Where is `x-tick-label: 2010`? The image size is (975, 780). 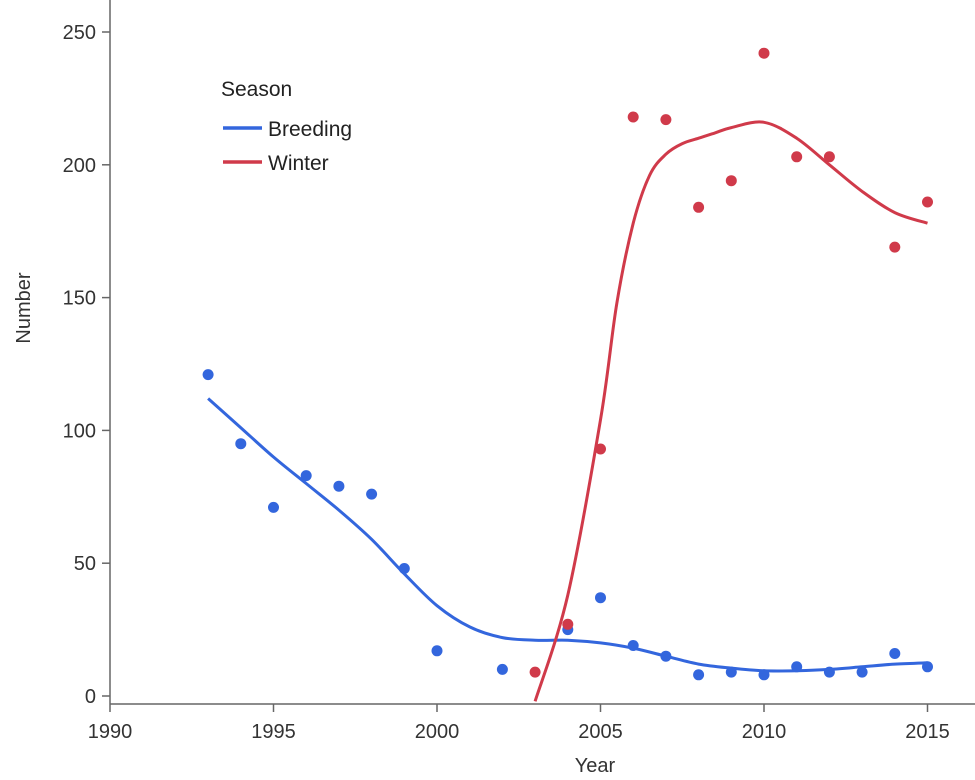 x-tick-label: 2010 is located at coordinates (764, 732).